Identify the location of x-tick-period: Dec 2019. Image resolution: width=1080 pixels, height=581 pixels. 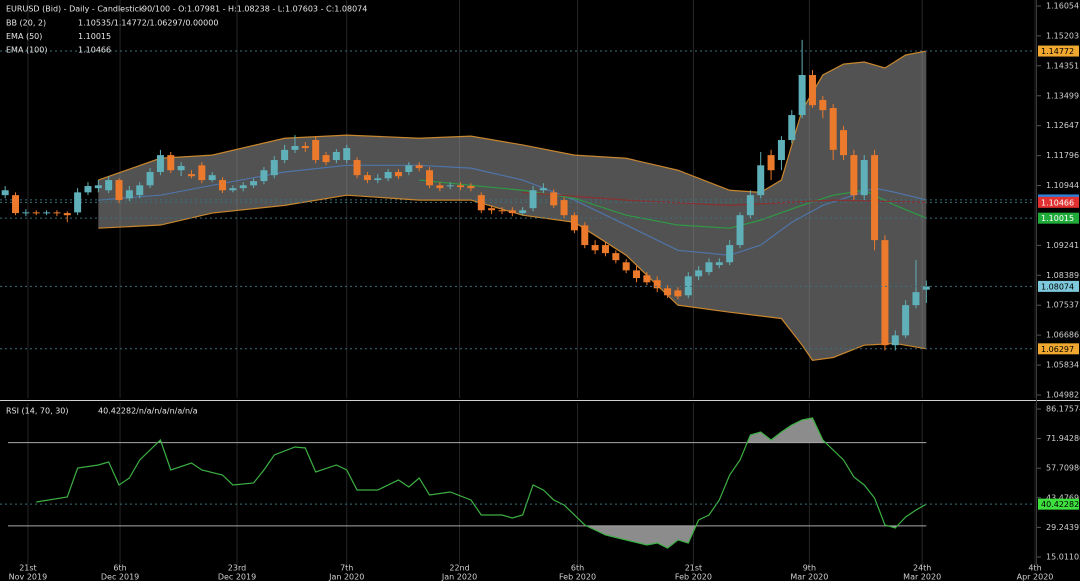
(120, 577).